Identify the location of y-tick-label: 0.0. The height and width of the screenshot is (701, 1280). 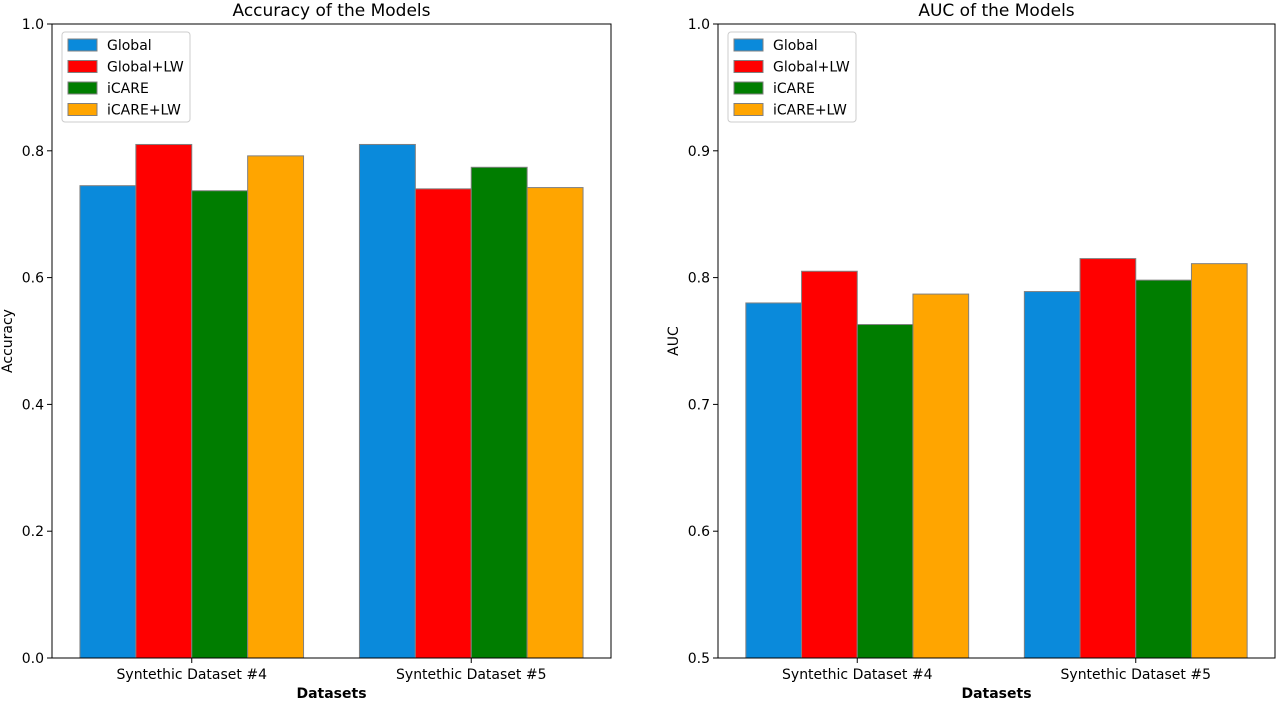
(33, 659).